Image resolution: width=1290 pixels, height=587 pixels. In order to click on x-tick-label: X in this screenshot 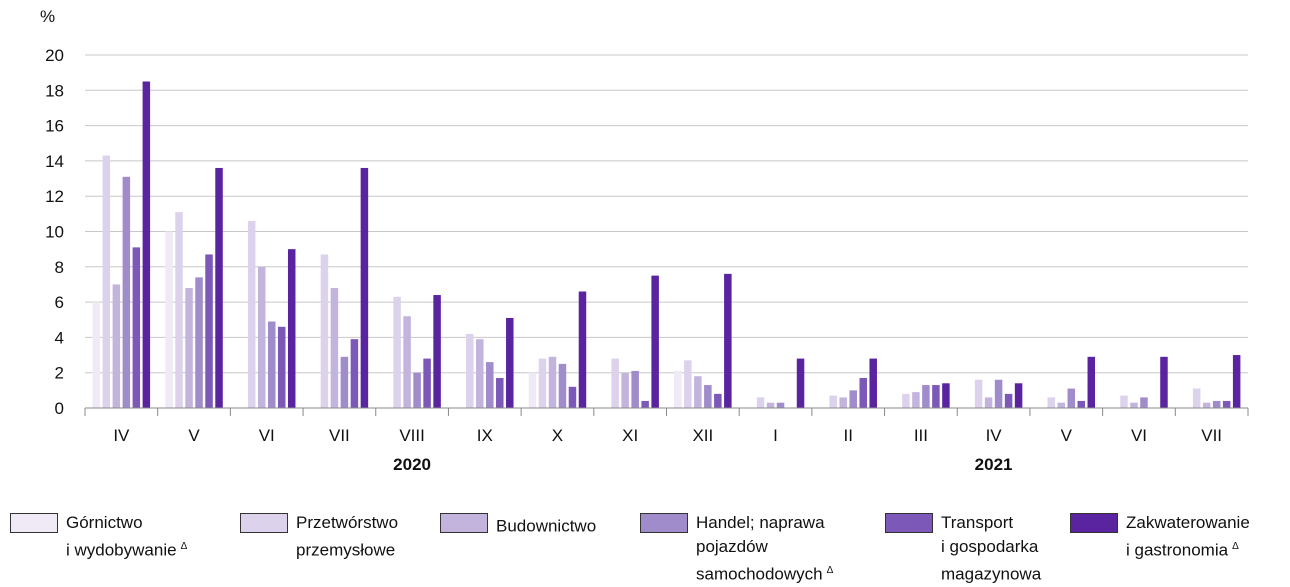, I will do `click(557, 435)`.